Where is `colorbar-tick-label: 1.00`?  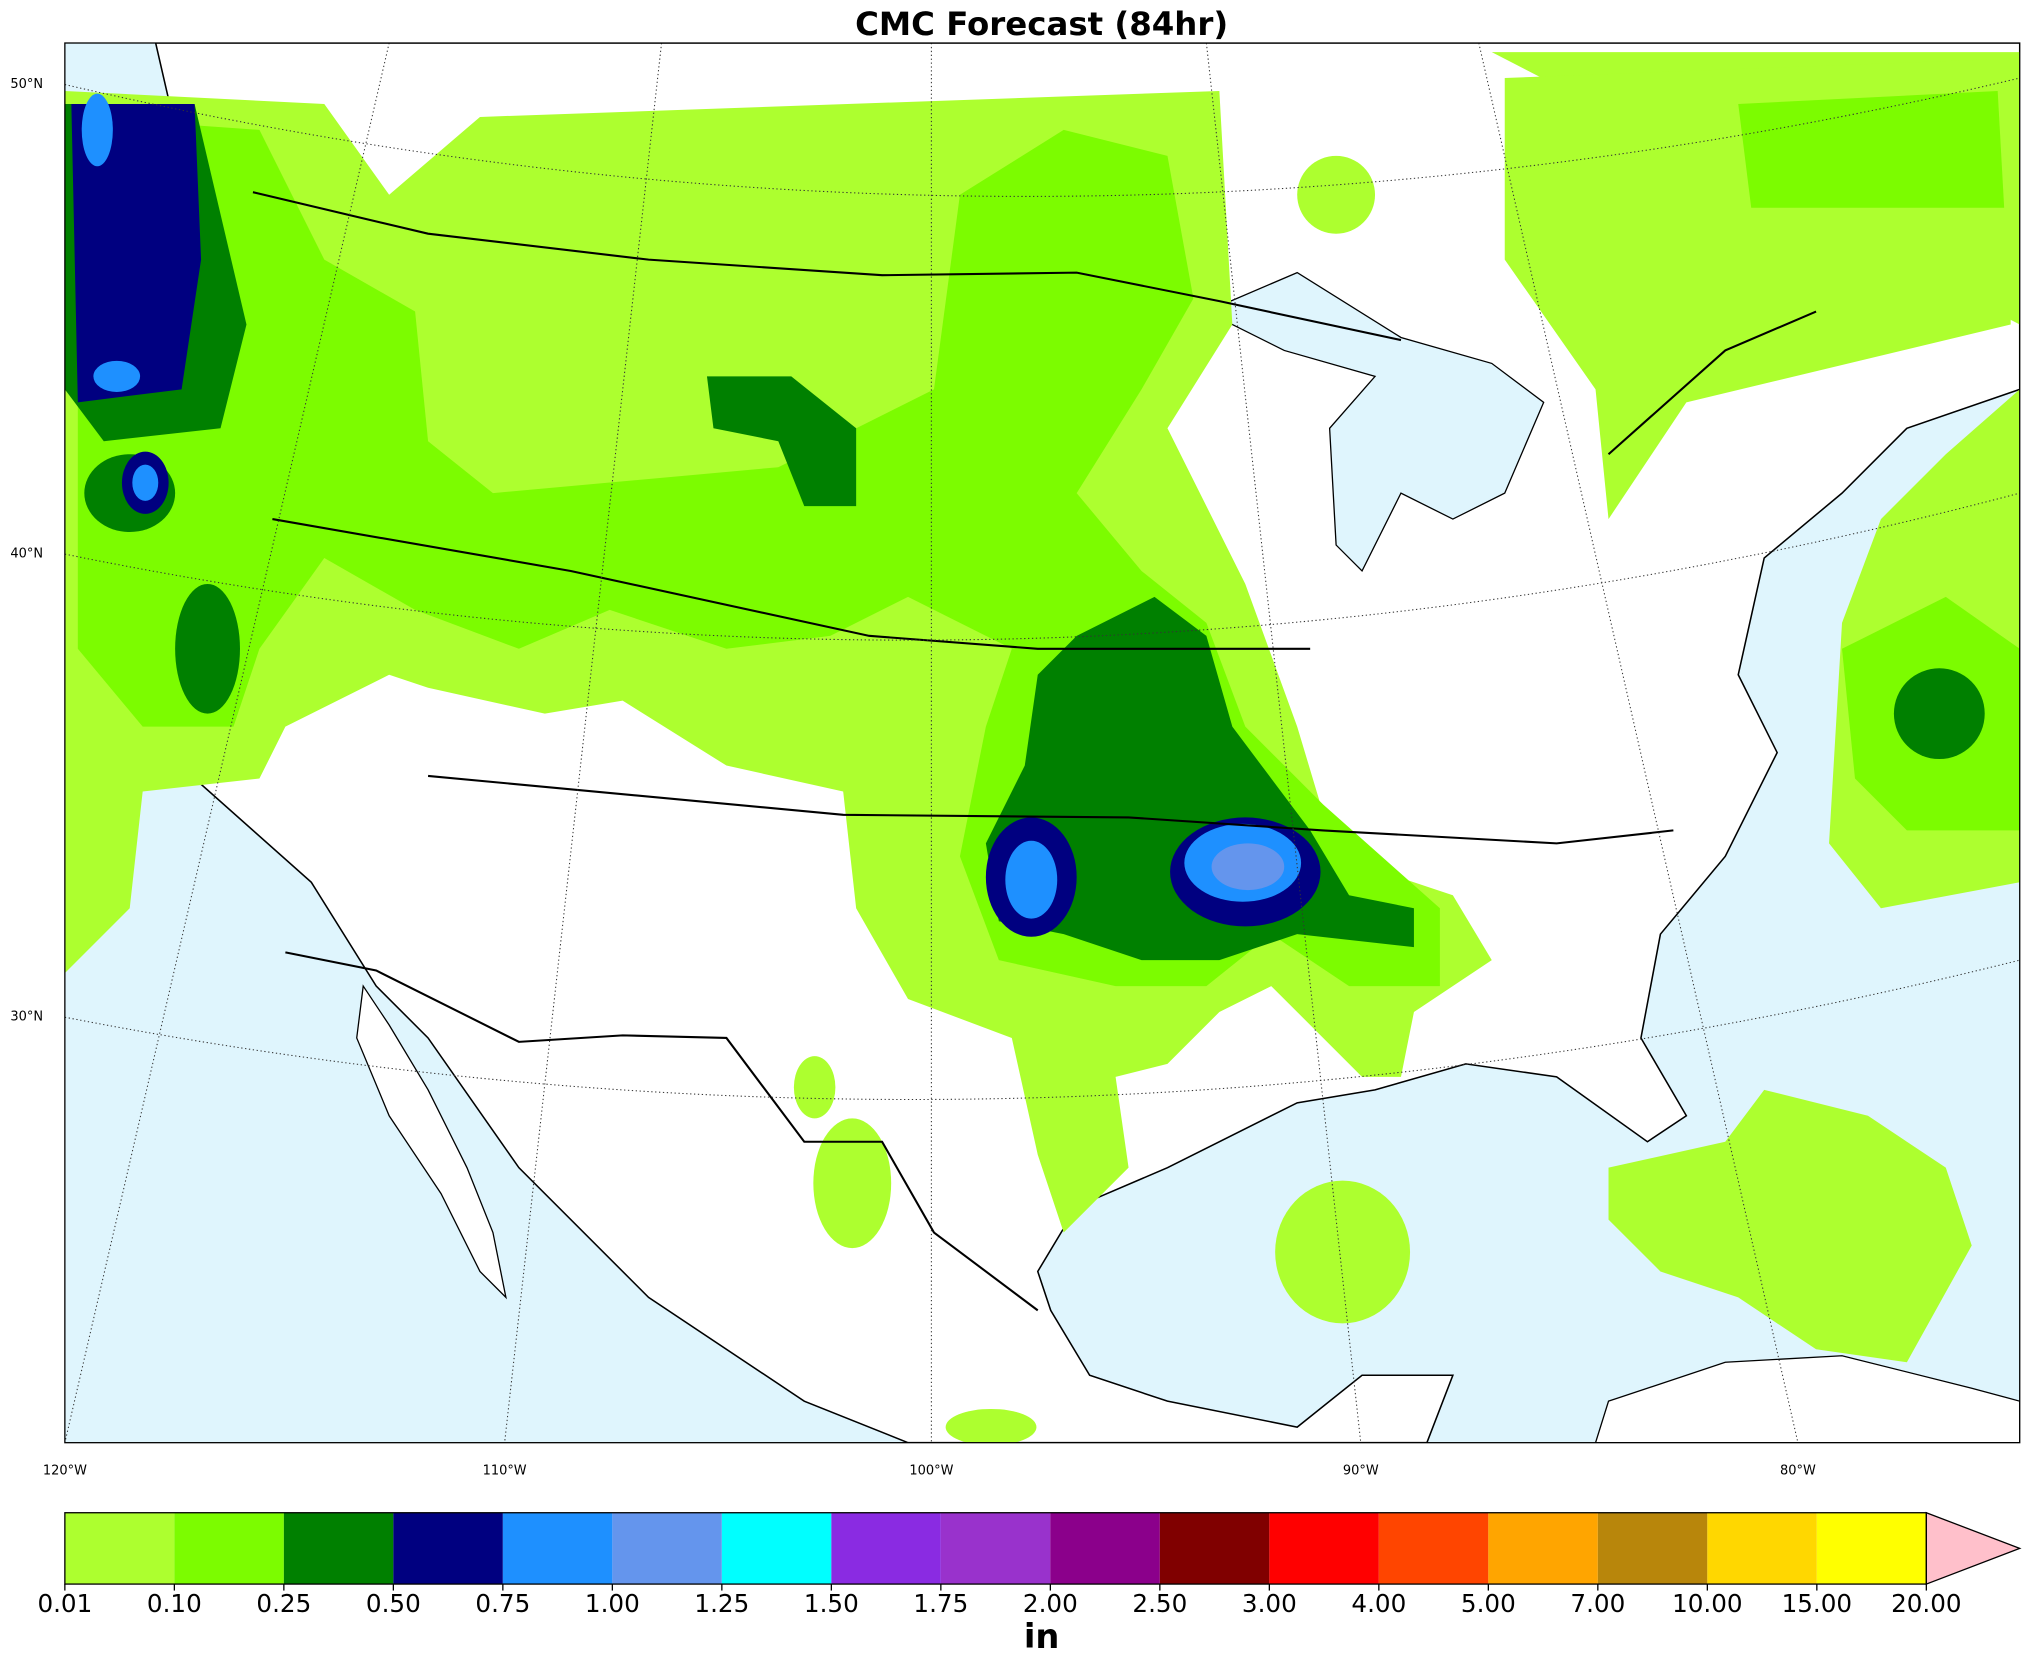
colorbar-tick-label: 1.00 is located at coordinates (612, 1603).